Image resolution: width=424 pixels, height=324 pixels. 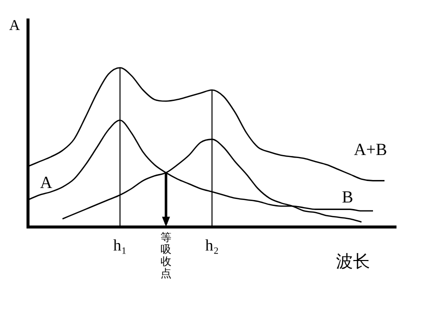 What do you see at coordinates (46, 182) in the screenshot?
I see `series-label: A` at bounding box center [46, 182].